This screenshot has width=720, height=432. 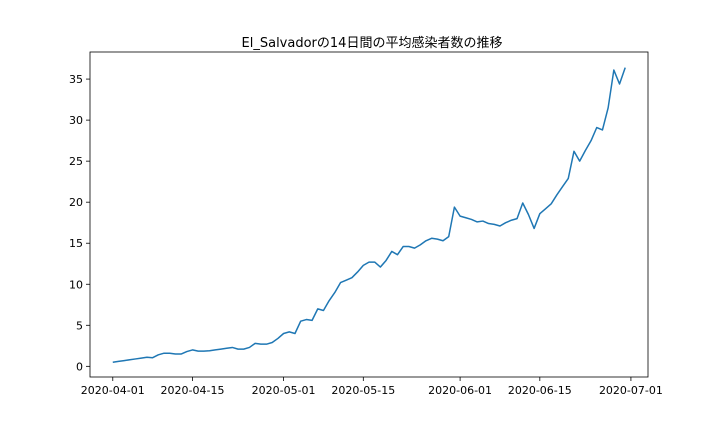 I want to click on x-tick-label: 2020-05-15, so click(x=363, y=390).